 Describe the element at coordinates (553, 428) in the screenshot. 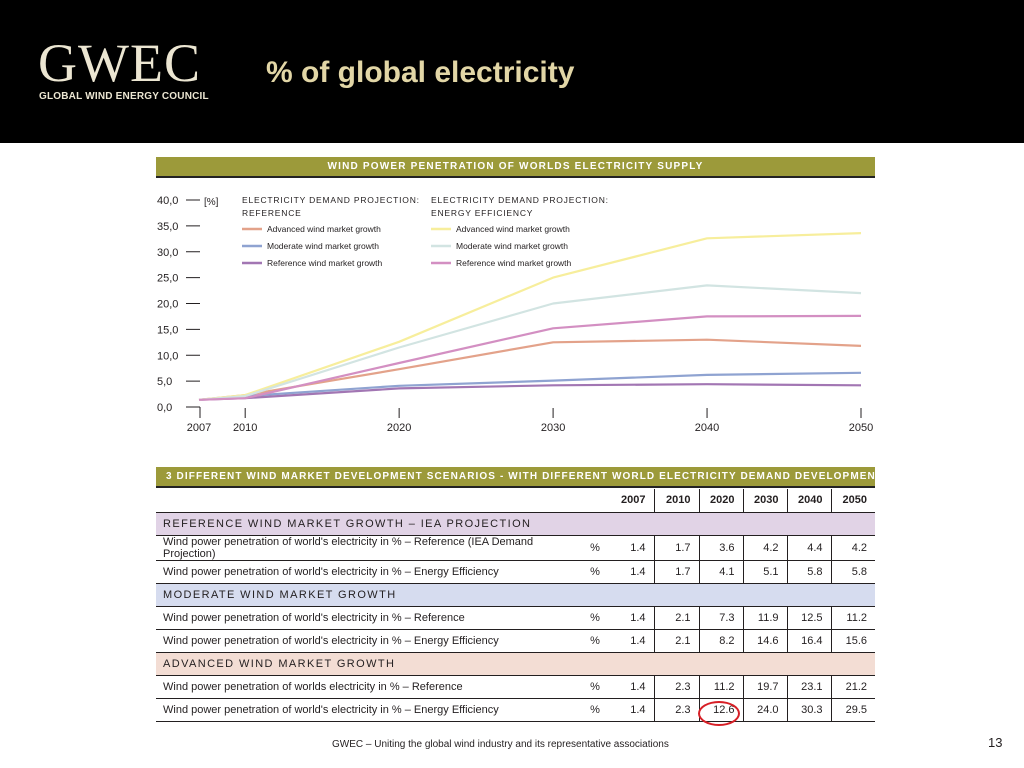

I see `x-tick-label: 2030` at that location.